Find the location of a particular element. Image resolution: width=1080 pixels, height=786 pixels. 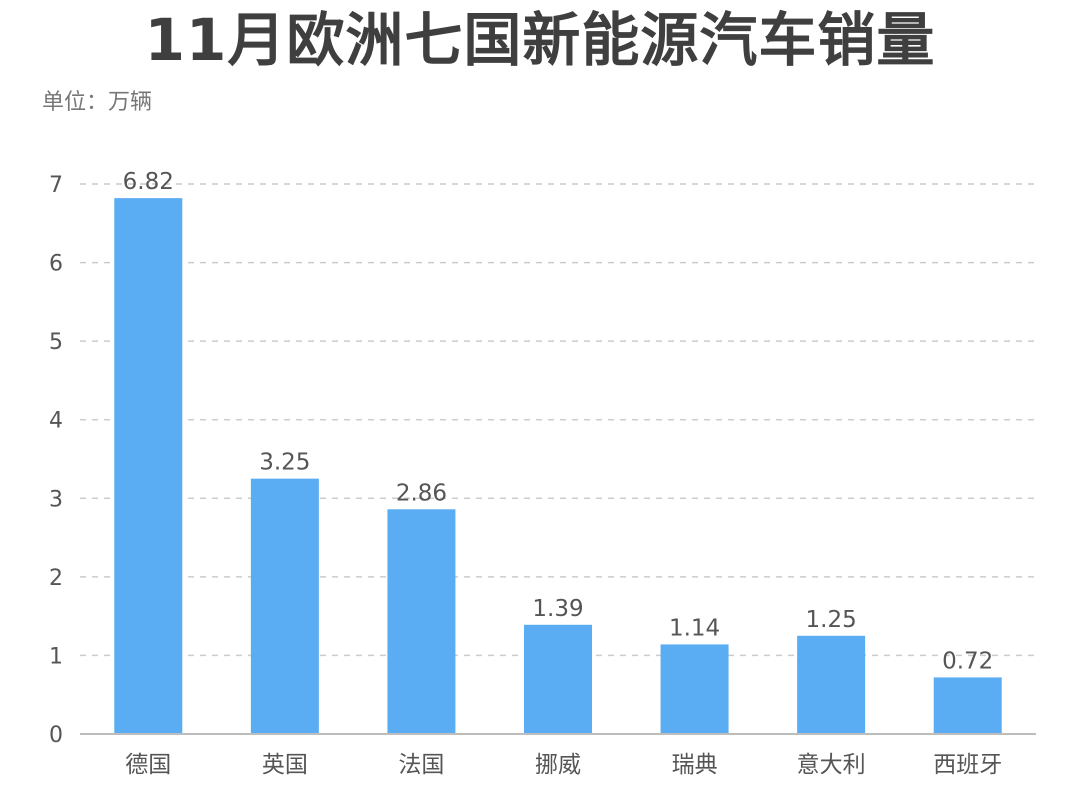

x-axis-ticks: 德国 英国 法国 挪威 瑞典 意大利 西班牙 is located at coordinates (563, 765).